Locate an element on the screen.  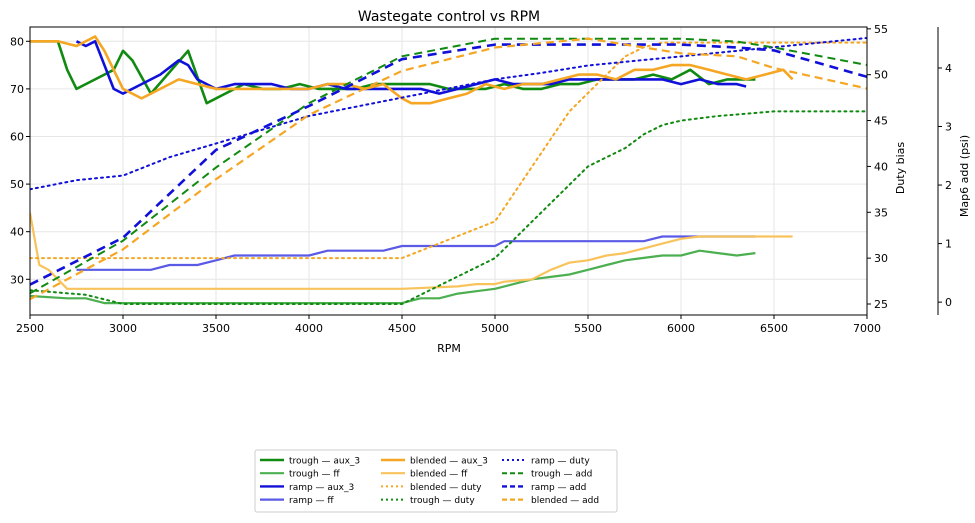
y2-tick-label-6: 55 is located at coordinates (881, 29).